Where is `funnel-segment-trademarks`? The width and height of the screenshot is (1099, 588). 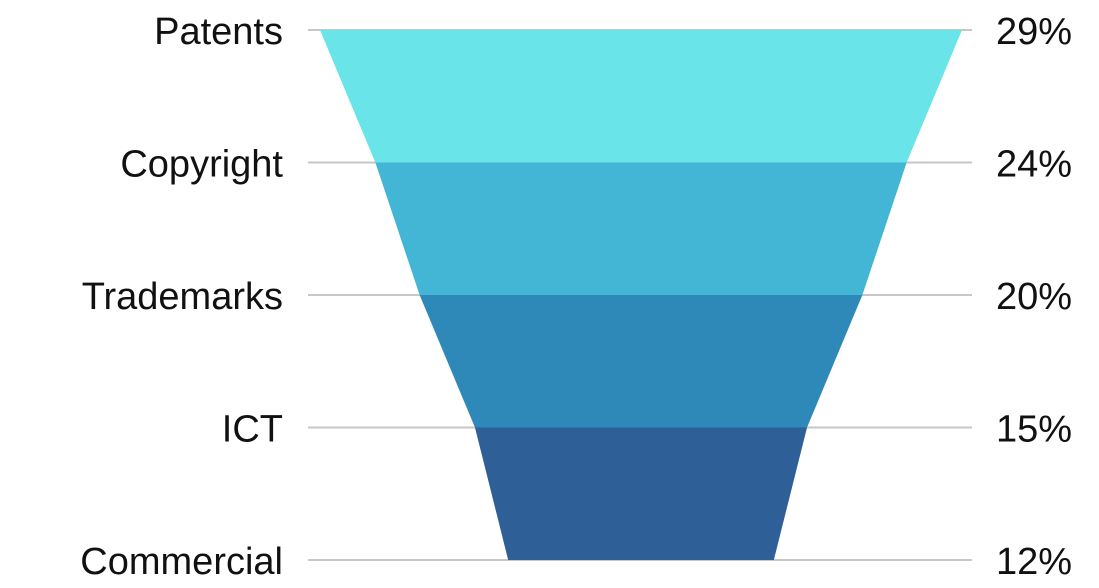
funnel-segment-trademarks is located at coordinates (641, 361).